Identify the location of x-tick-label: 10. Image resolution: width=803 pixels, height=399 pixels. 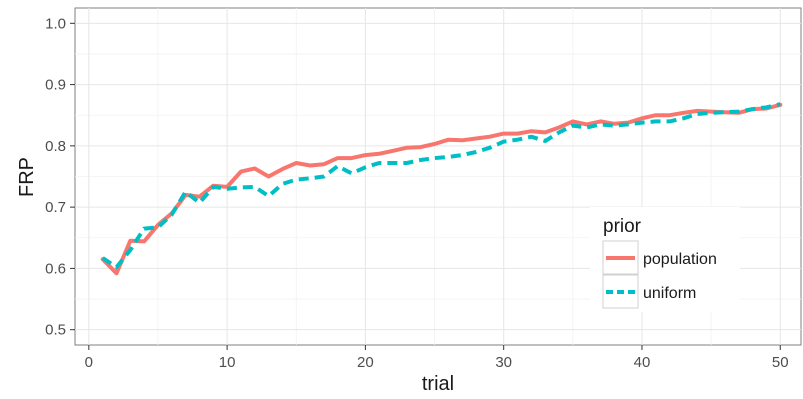
(227, 362).